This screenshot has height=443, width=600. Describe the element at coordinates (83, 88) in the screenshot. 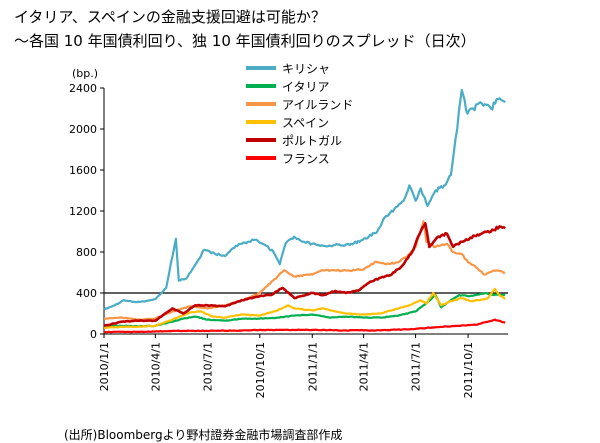

I see `y-tick-label: 2400` at that location.